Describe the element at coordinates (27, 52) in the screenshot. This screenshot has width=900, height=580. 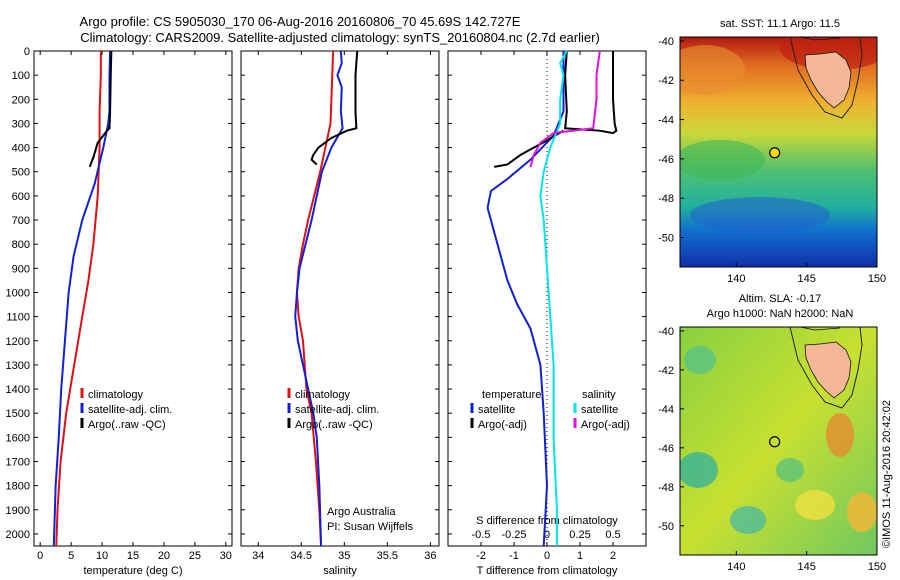
I see `depth-tick-label: 0` at that location.